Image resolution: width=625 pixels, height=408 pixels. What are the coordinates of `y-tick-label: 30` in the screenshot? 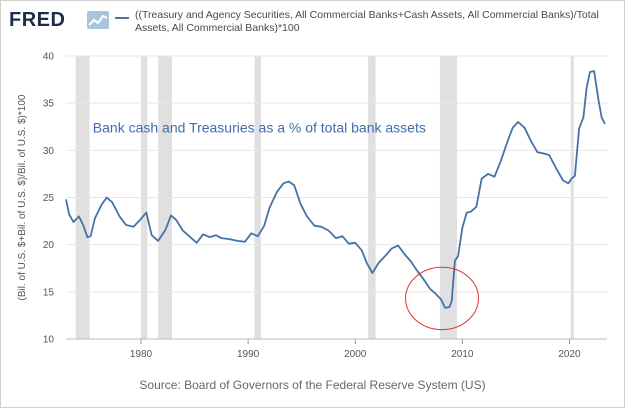 It's located at (49, 151).